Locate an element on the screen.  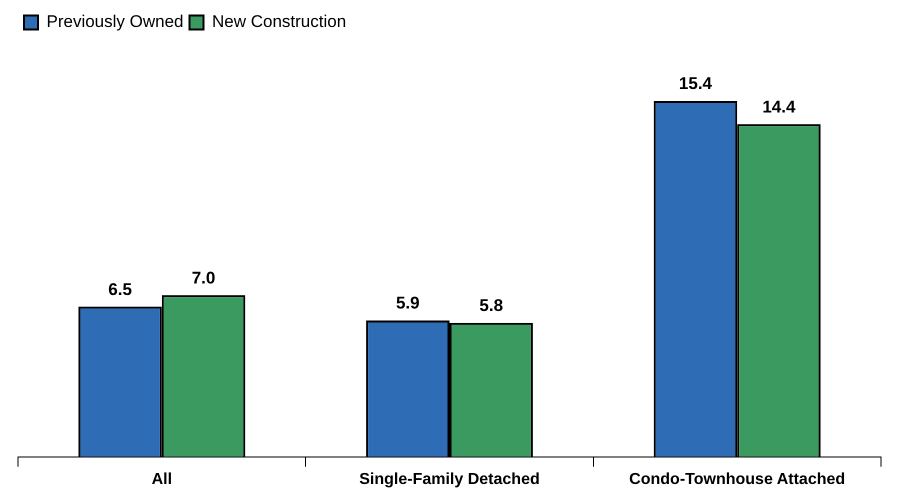
data-label: 5.8 is located at coordinates (491, 306).